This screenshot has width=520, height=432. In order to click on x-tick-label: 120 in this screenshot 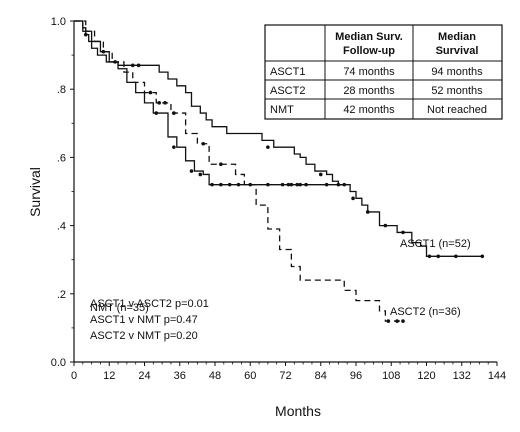, I will do `click(426, 376)`.